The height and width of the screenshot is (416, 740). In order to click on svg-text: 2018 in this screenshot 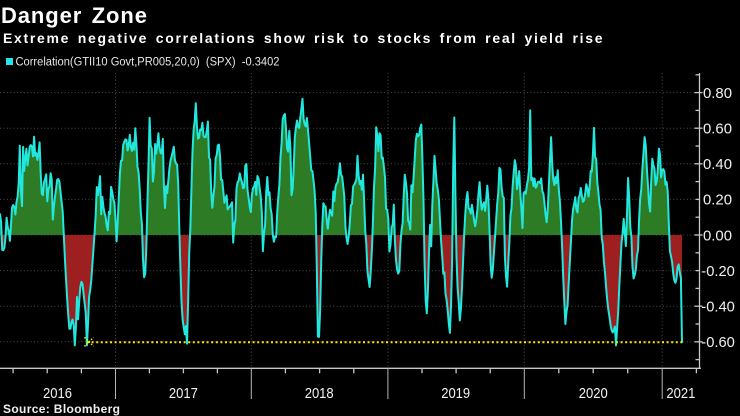, I will do `click(319, 393)`.